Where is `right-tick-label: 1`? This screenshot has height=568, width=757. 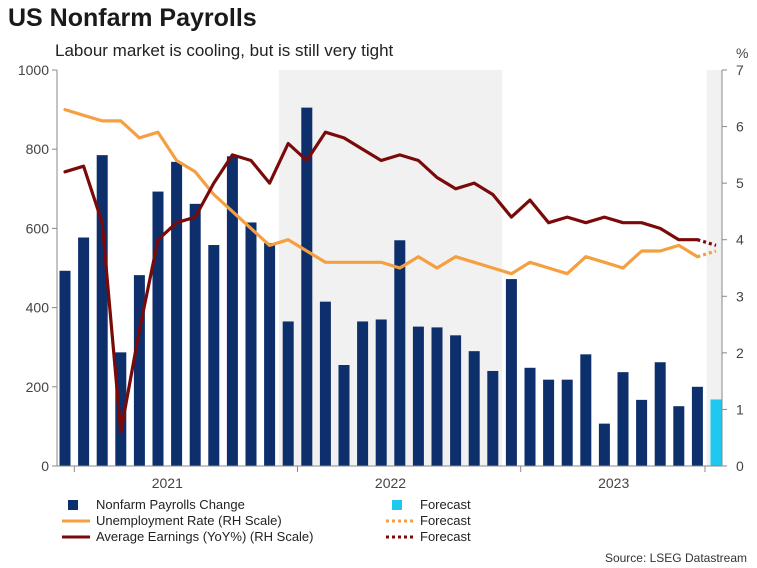
right-tick-label: 1 is located at coordinates (740, 409).